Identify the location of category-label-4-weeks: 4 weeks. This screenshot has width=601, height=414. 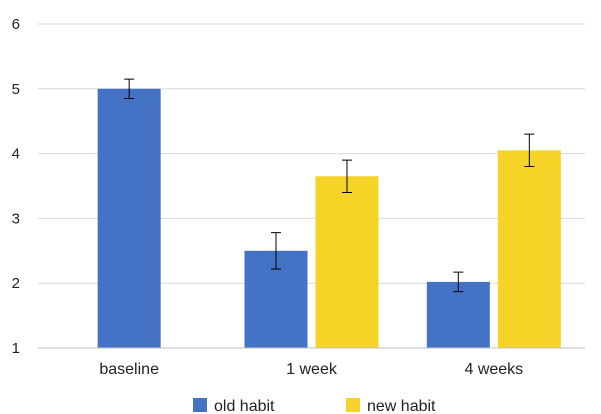
(493, 369).